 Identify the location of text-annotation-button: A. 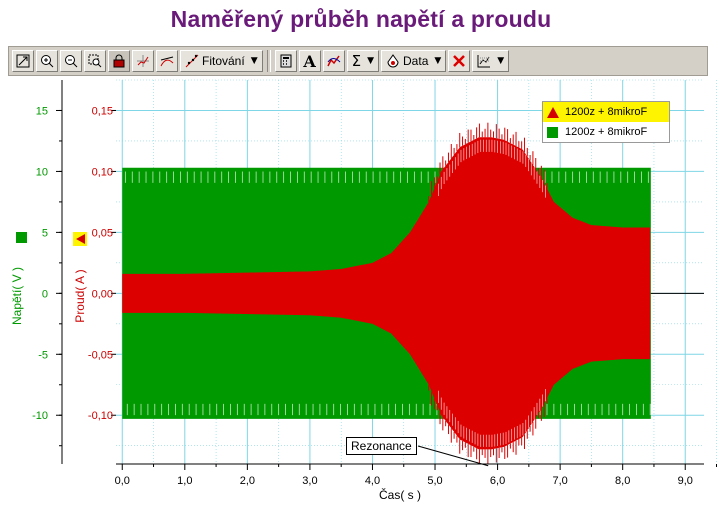
(309, 61).